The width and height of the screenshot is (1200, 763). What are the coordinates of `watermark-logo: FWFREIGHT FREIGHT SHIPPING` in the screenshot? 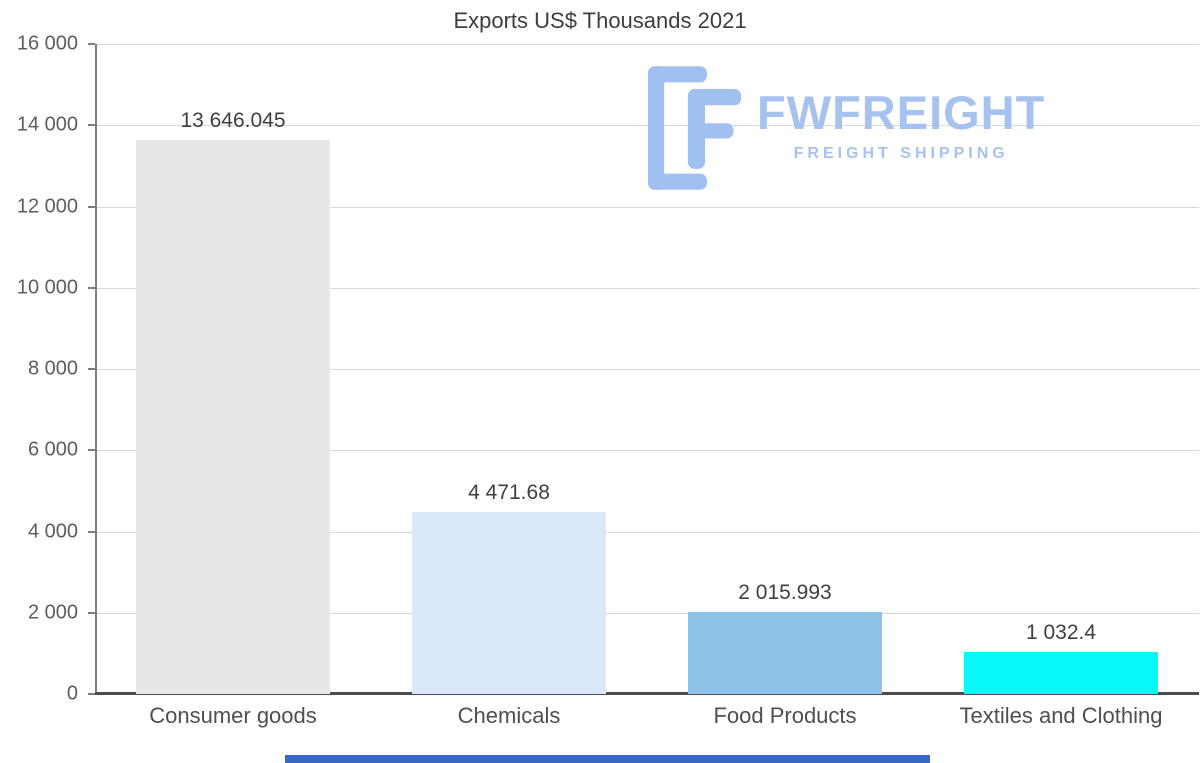 It's located at (900, 130).